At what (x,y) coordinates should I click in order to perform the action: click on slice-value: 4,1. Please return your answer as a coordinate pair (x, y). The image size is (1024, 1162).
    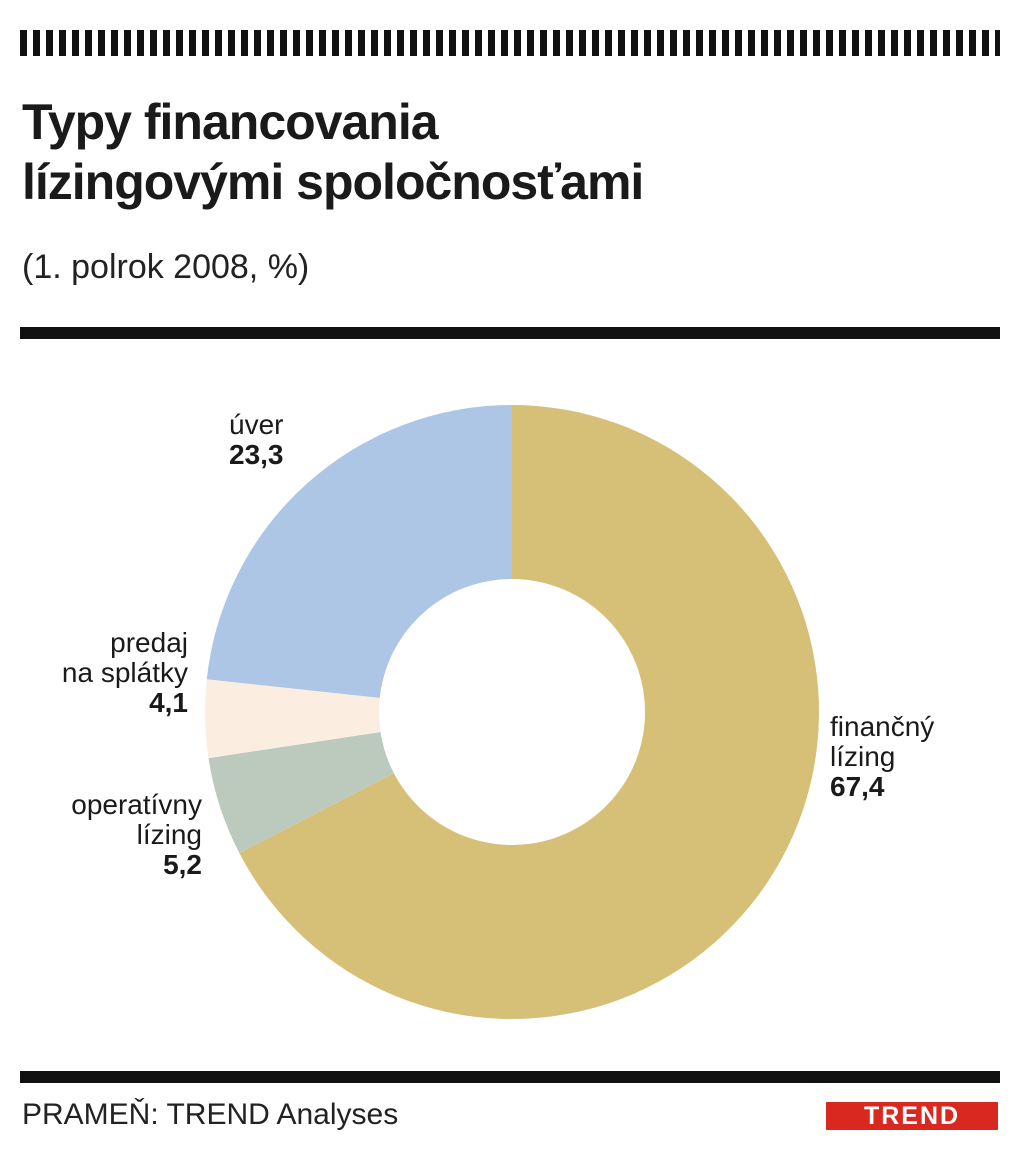
    Looking at the image, I should click on (168, 702).